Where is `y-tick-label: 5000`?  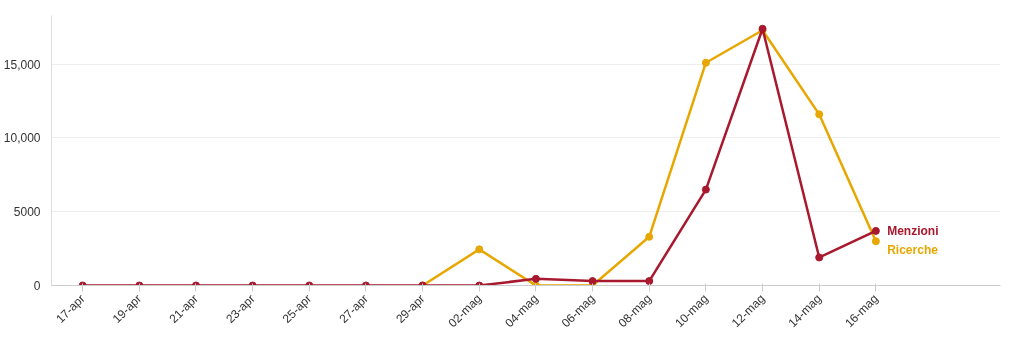
y-tick-label: 5000 is located at coordinates (27, 212).